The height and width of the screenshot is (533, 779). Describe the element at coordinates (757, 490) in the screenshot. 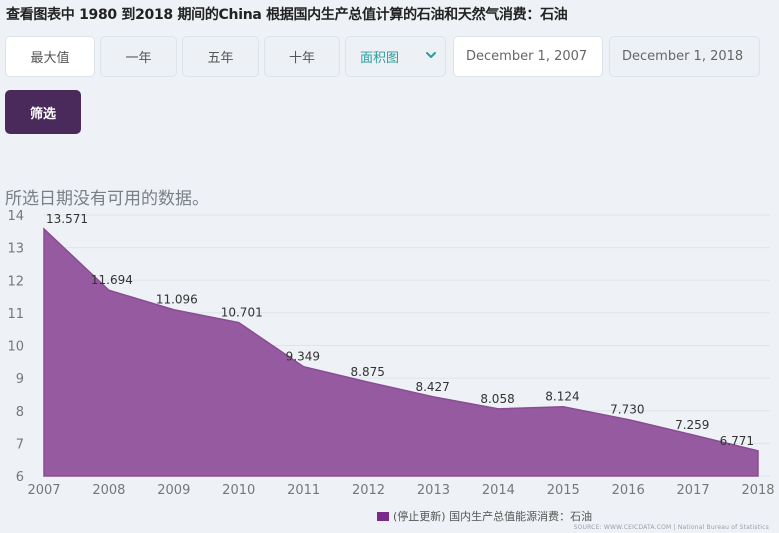

I see `x-tick-label: 2018` at that location.